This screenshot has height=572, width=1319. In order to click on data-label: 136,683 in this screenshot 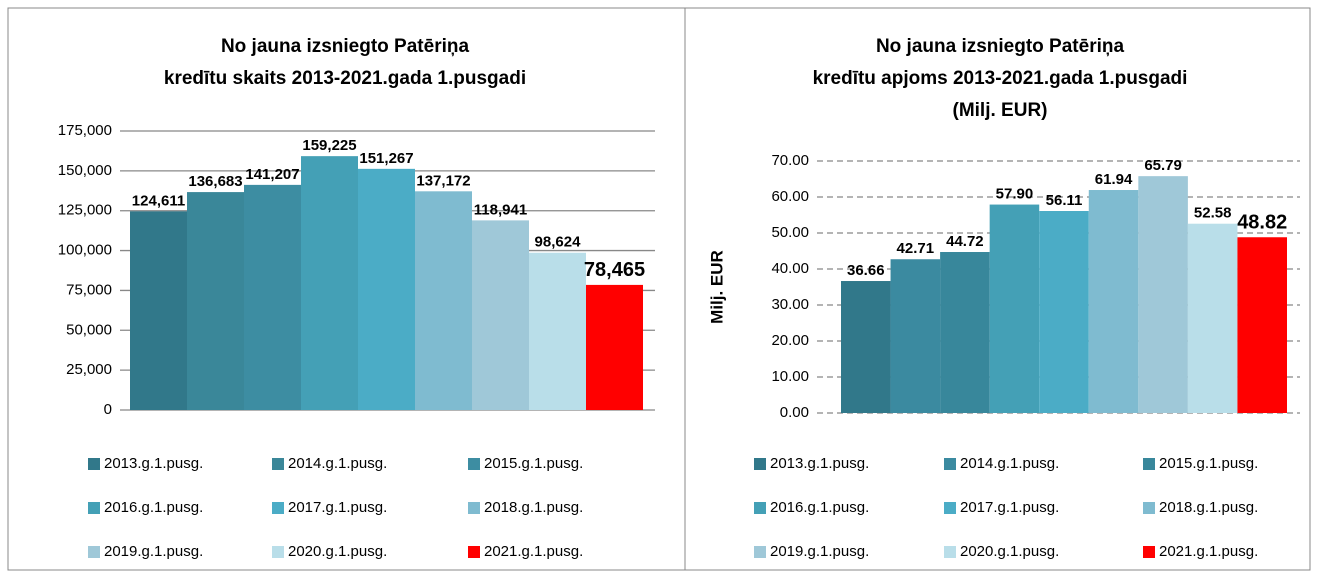, I will do `click(215, 181)`.